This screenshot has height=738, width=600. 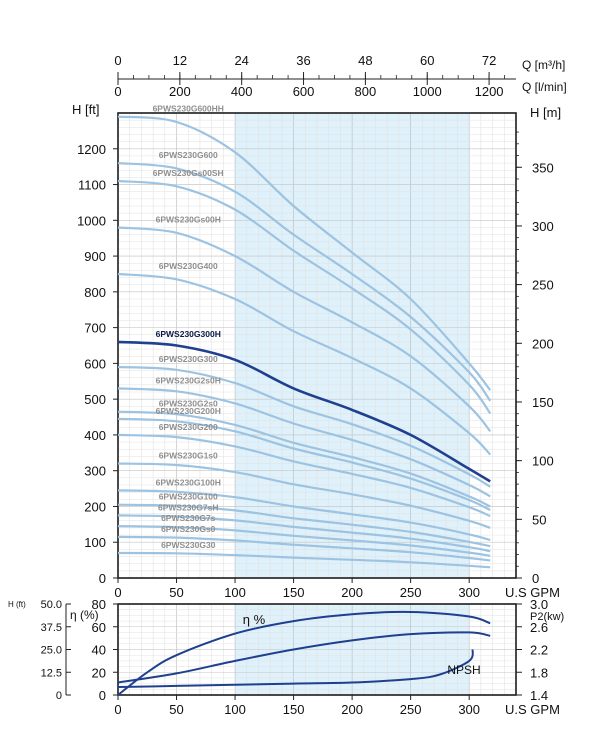 I want to click on y-left-tick-label: 900, so click(x=95, y=256).